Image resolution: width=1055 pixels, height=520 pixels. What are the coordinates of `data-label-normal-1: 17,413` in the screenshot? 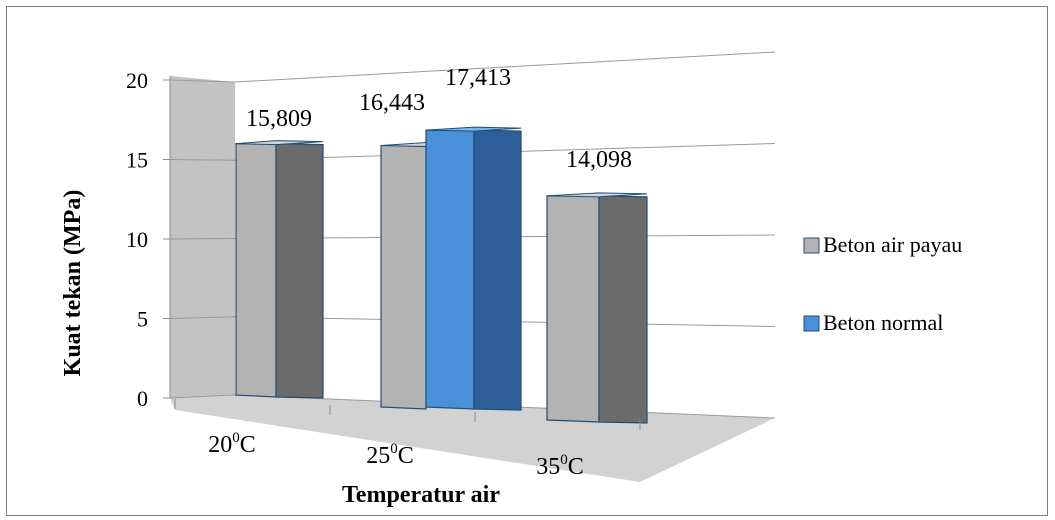 It's located at (478, 78).